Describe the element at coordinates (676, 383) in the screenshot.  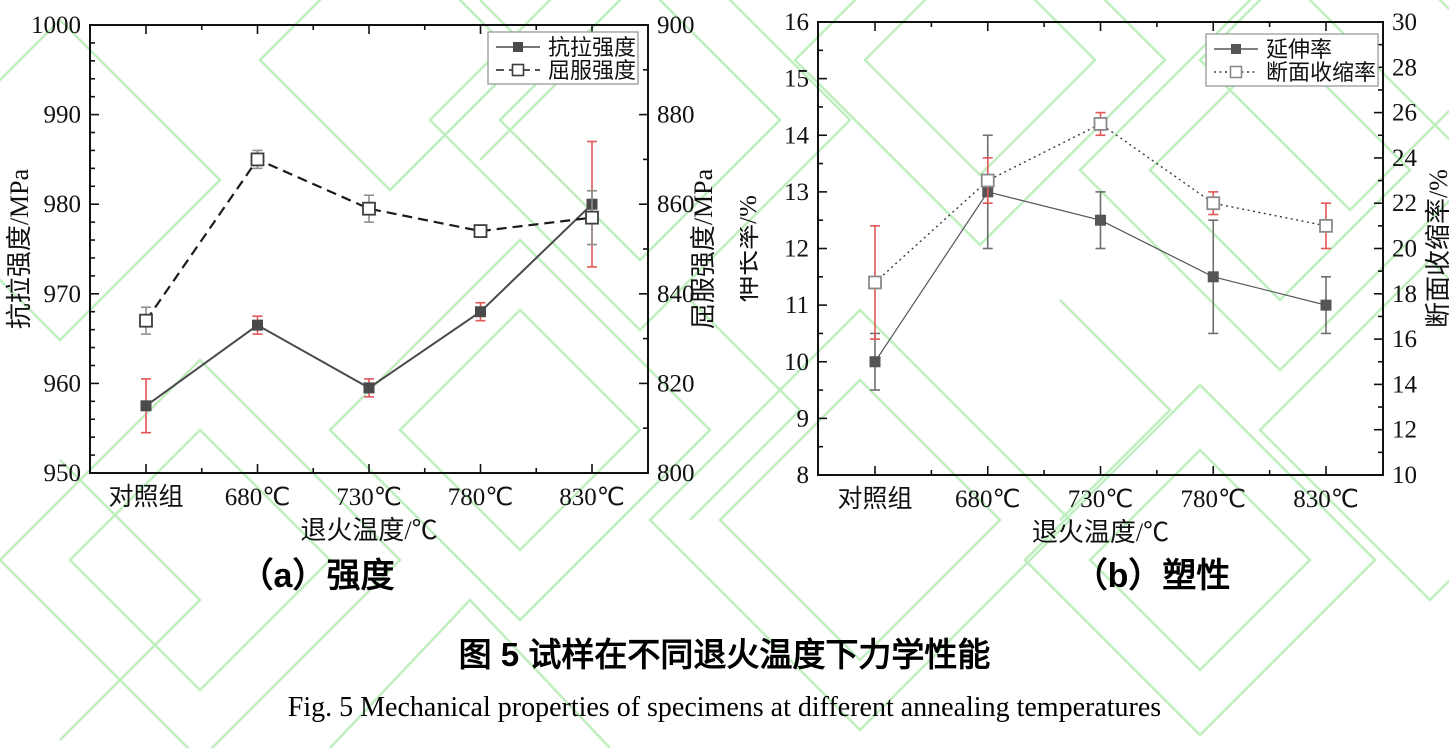
I see `svg-text: 820` at that location.